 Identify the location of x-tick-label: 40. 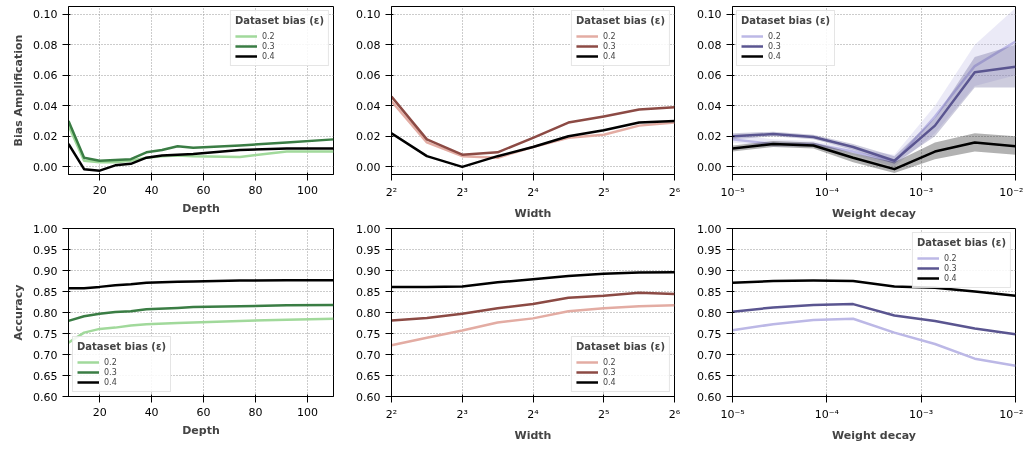
(151, 190).